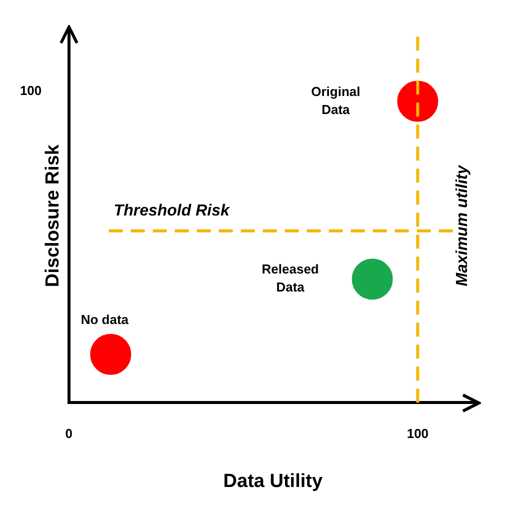 This screenshot has height=505, width=506. I want to click on annotation: Original Data, so click(335, 100).